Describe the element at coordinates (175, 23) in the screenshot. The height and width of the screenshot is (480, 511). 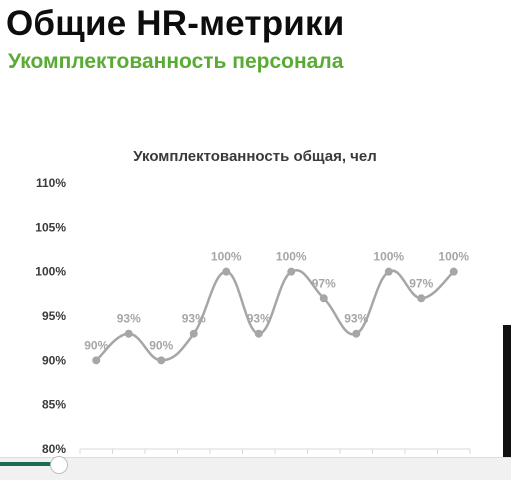
I see `page-title: Общие HR-метрики` at that location.